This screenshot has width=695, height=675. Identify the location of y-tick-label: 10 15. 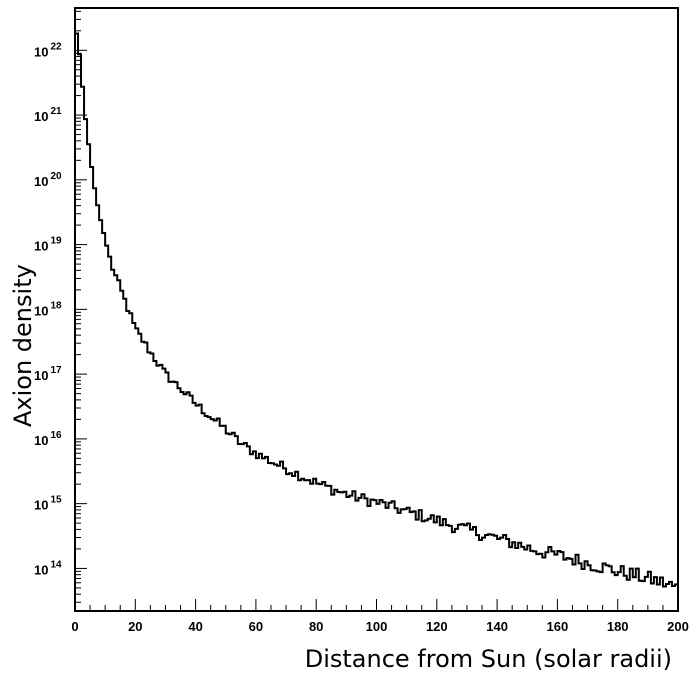
(48, 504).